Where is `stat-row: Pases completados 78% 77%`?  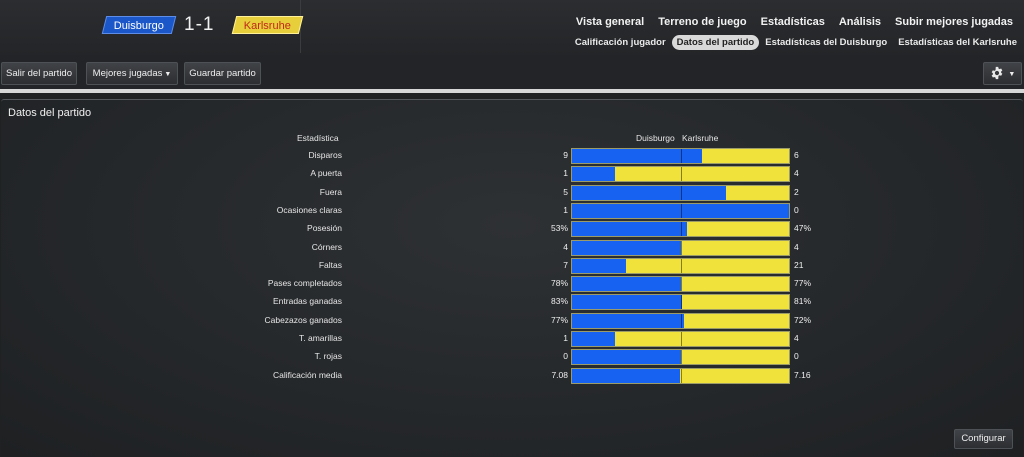
stat-row: Pases completados 78% 77% is located at coordinates (512, 284).